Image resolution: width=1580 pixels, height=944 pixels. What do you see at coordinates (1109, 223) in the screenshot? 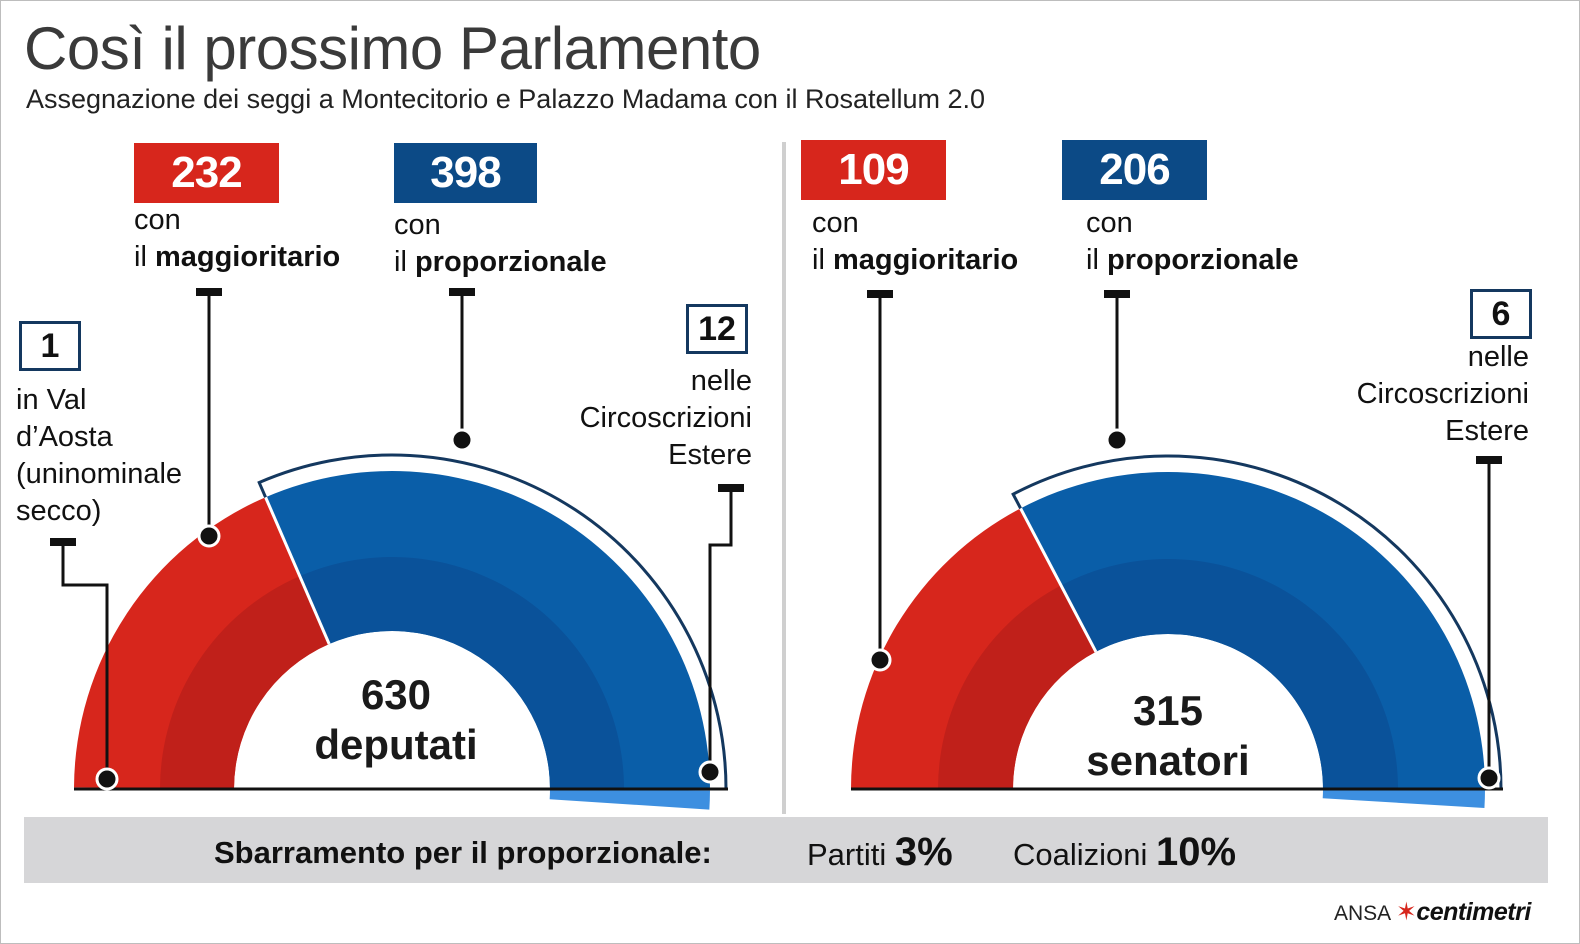
I see `senato-proporzionale-con: con` at bounding box center [1109, 223].